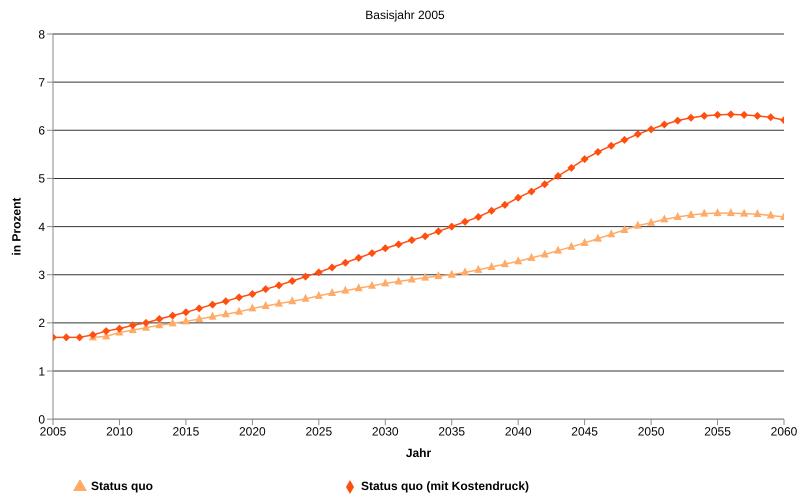 The image size is (810, 497). Describe the element at coordinates (42, 323) in the screenshot. I see `y-tick-label: 2` at that location.